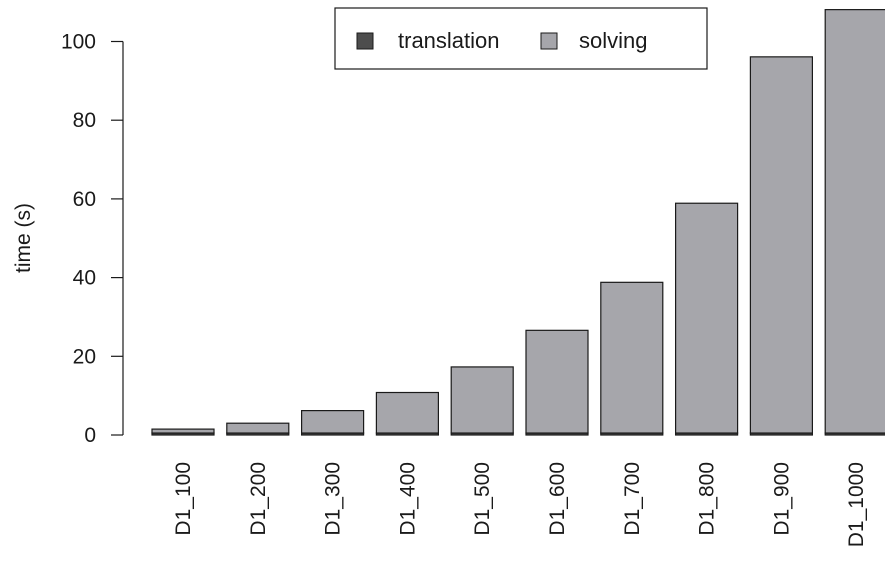 The height and width of the screenshot is (568, 885). Describe the element at coordinates (365, 41) in the screenshot. I see `legend-swatch-translation` at that location.